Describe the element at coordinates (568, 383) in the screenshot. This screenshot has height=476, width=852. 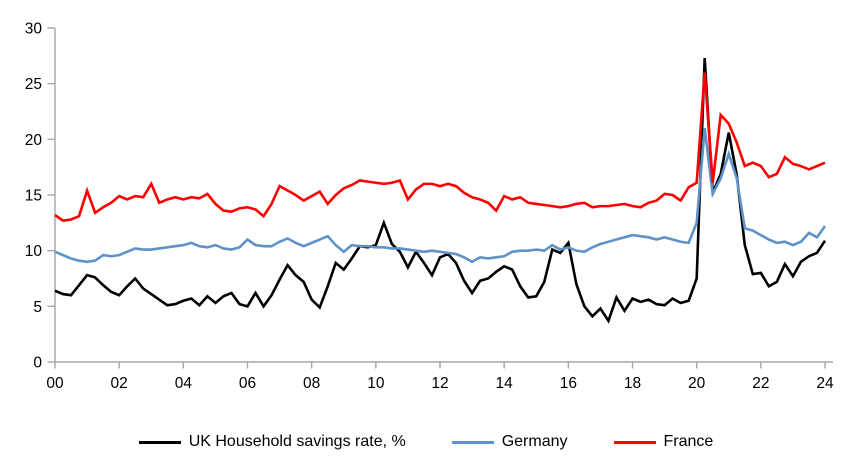
I see `x-tick-label: 16` at that location.